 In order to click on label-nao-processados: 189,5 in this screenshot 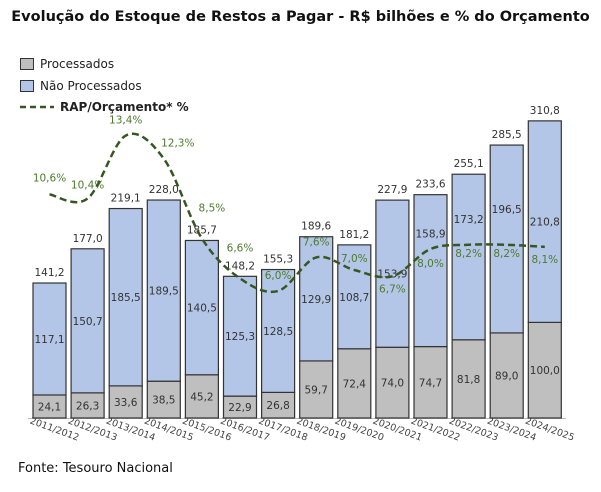, I will do `click(164, 292)`.